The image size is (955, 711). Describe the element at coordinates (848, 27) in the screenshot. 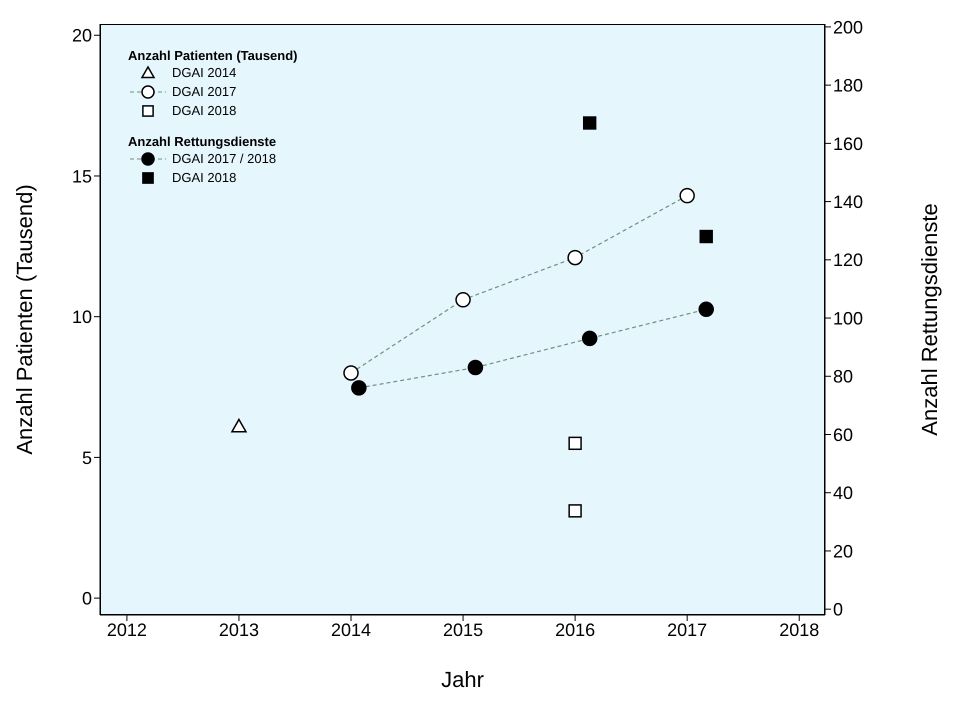

I see `y2-tick-label: 200` at that location.